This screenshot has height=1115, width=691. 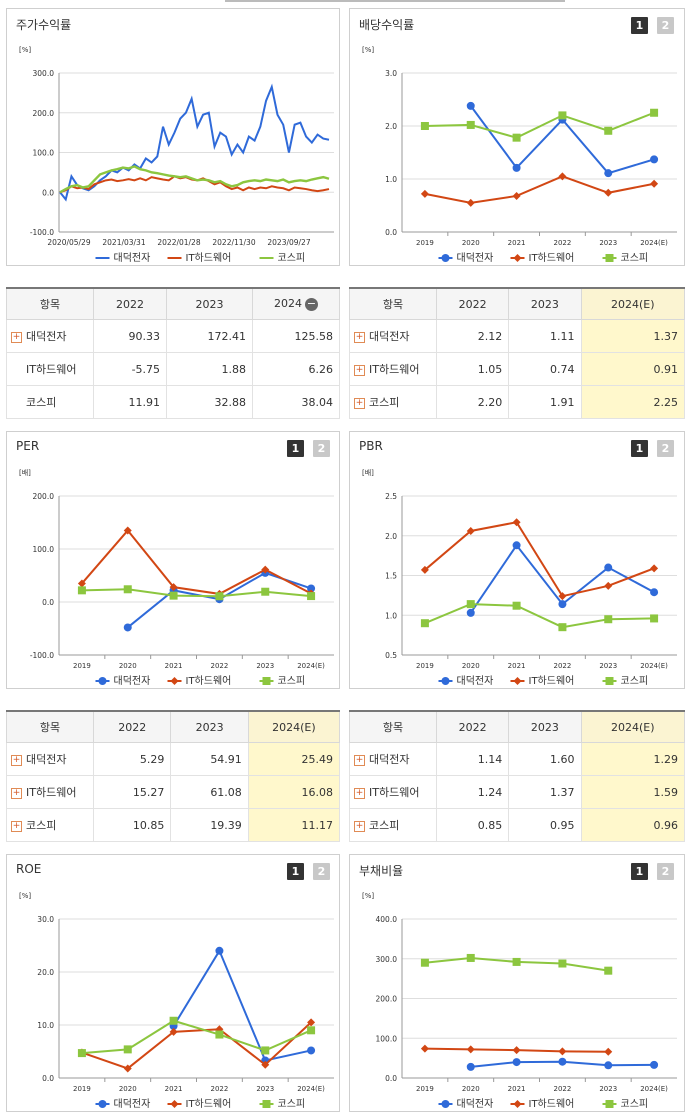 What do you see at coordinates (391, 179) in the screenshot?
I see `y-tick-label: 1.0` at bounding box center [391, 179].